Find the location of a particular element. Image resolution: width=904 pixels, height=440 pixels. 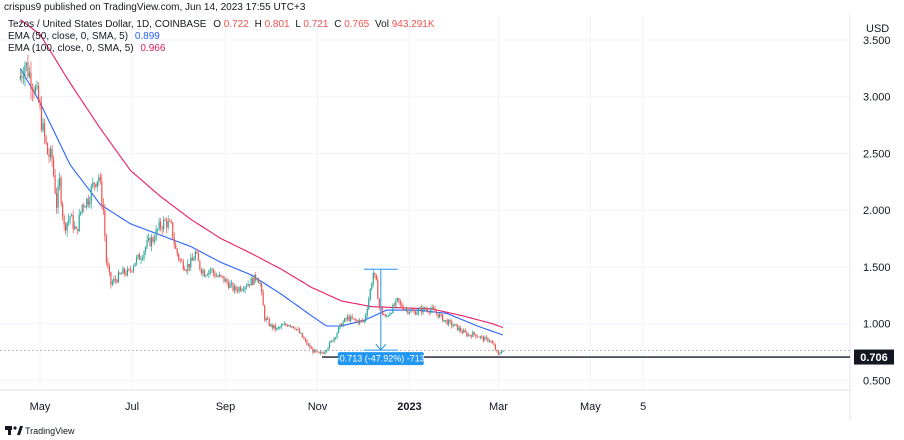

legend-ema50-row: EMA (50, close, 0, SMA, 5) 0.899 is located at coordinates (84, 36).